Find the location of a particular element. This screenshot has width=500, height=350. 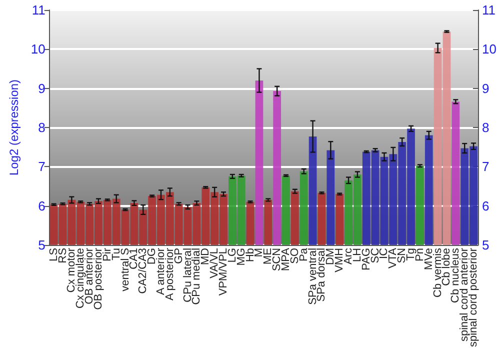

y2-tick-label: 9 is located at coordinates (486, 88).